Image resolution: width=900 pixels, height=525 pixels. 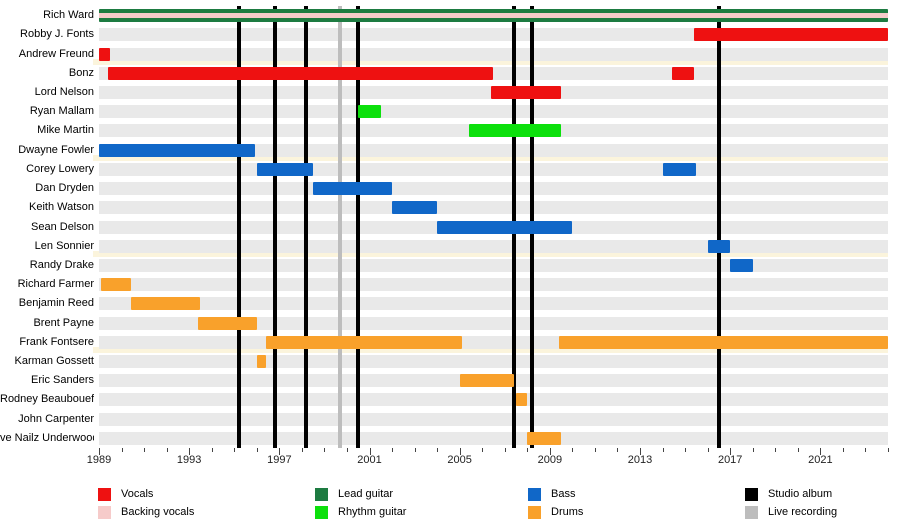 What do you see at coordinates (534, 512) in the screenshot?
I see `legend-swatch-drums` at bounding box center [534, 512].